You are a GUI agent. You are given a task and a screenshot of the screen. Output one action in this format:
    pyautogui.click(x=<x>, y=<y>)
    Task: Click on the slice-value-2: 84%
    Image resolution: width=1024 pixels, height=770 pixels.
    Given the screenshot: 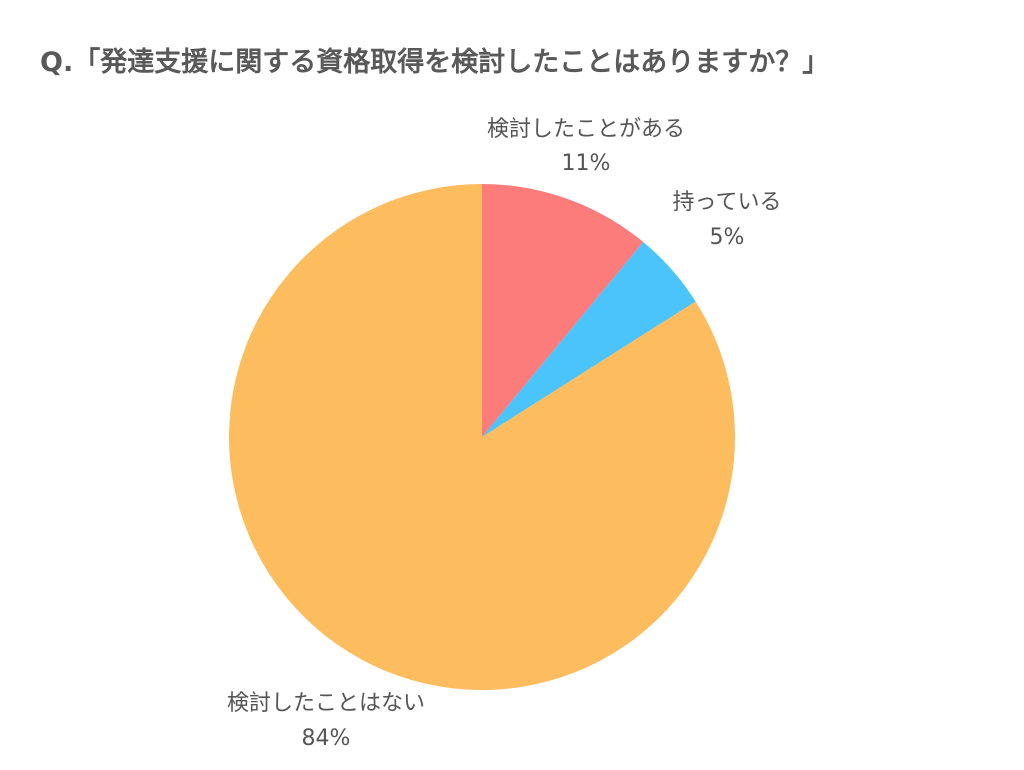 What is the action you would take?
    pyautogui.click(x=326, y=738)
    